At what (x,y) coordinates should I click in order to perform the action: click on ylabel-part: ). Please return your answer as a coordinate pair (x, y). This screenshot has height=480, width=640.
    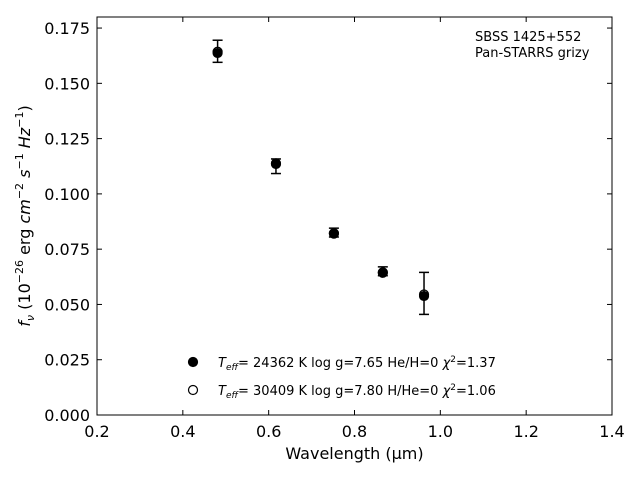
    Looking at the image, I should click on (24, 108).